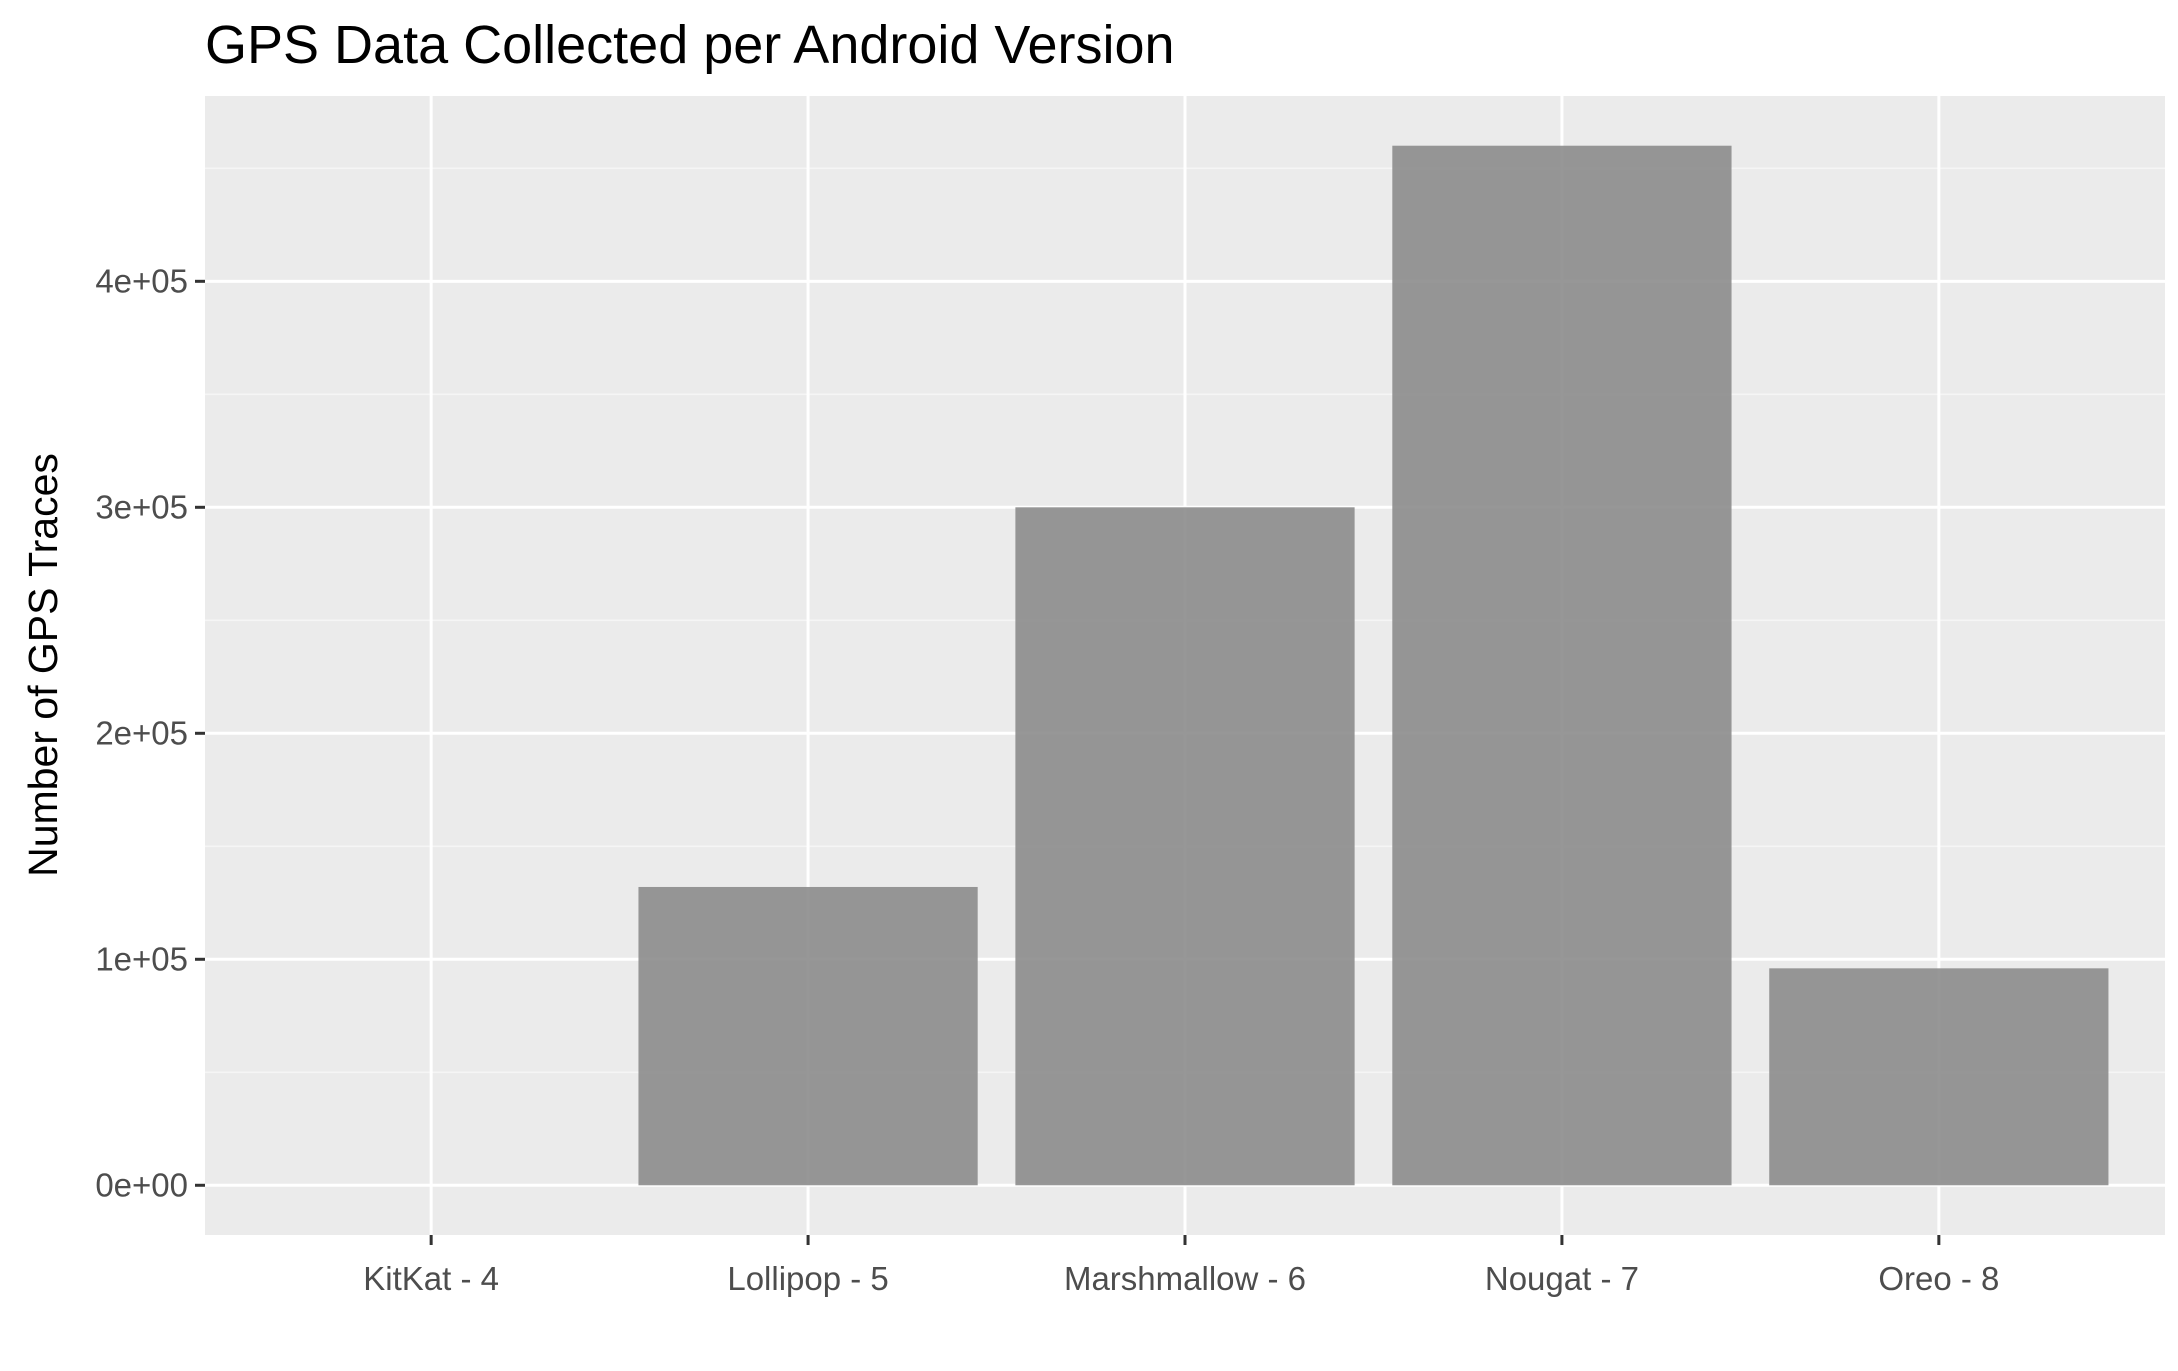 The width and height of the screenshot is (2178, 1371). I want to click on x-tick-label: Oreo - 8, so click(1938, 1278).